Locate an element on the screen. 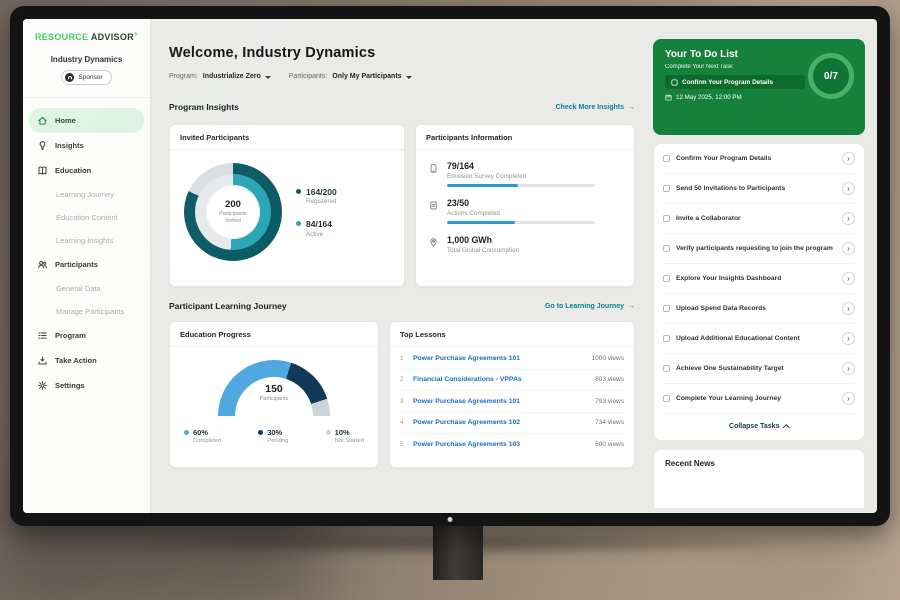  todo-due-date: 12 May 2025, 12:00 PM is located at coordinates (759, 97).